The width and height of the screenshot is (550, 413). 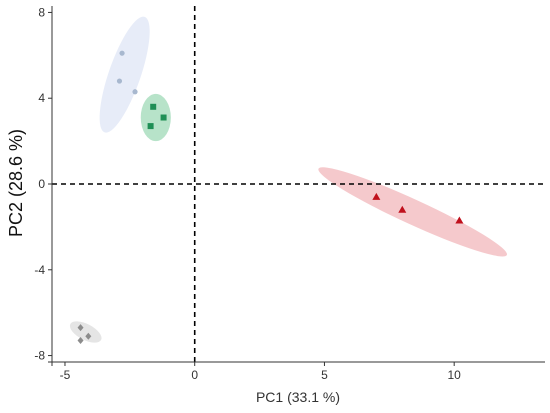 What do you see at coordinates (16, 183) in the screenshot?
I see `y-axis-label: PC2 (28.6 %)` at bounding box center [16, 183].